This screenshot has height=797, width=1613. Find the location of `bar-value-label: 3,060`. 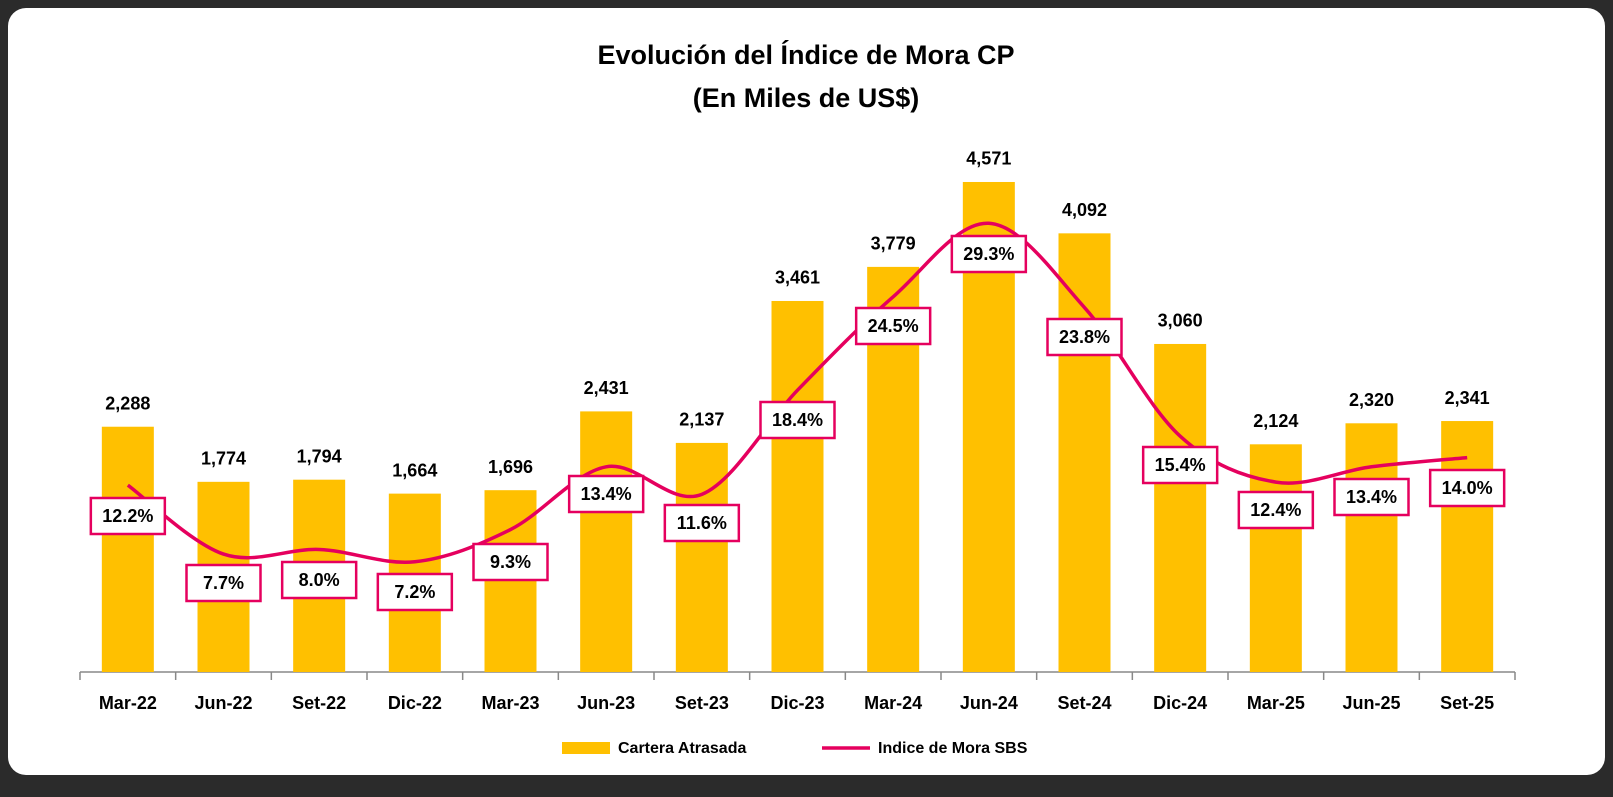

bar-value-label: 3,060 is located at coordinates (1180, 321).